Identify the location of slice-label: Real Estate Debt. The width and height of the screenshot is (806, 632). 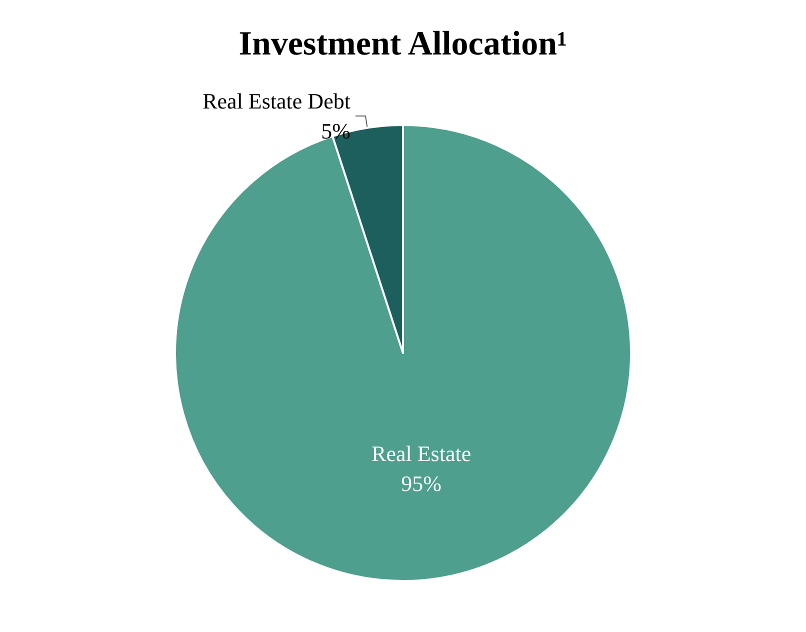
(276, 101).